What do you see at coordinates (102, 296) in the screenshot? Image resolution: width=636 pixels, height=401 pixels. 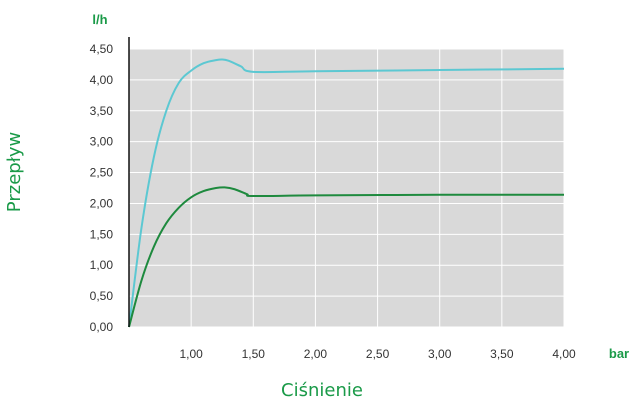 I see `y-tick-label: 0,50` at bounding box center [102, 296].